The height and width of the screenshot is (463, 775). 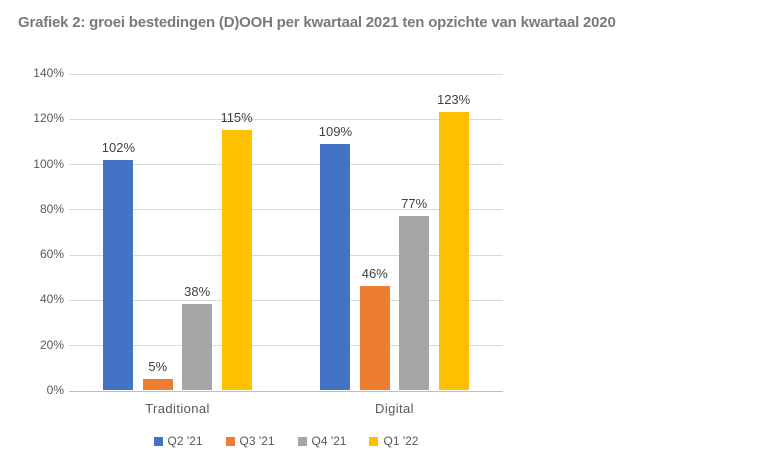 What do you see at coordinates (236, 118) in the screenshot?
I see `bar-data-label: 115%` at bounding box center [236, 118].